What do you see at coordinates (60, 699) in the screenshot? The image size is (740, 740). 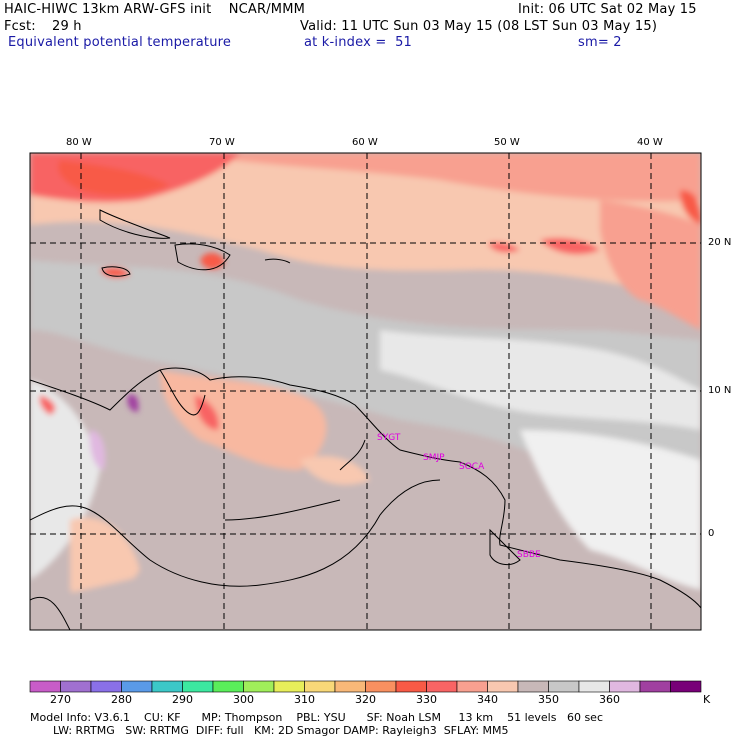 I see `colorbar-label: 270` at bounding box center [60, 699].